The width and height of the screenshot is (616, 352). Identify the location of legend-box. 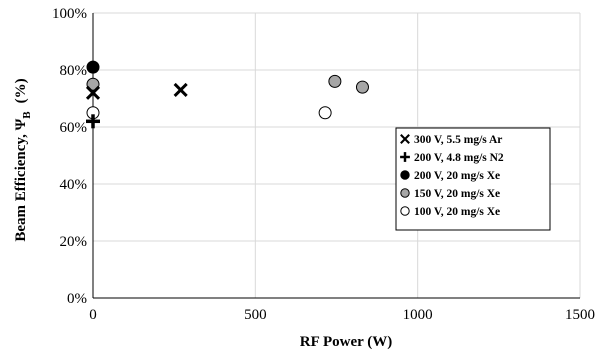
(473, 179).